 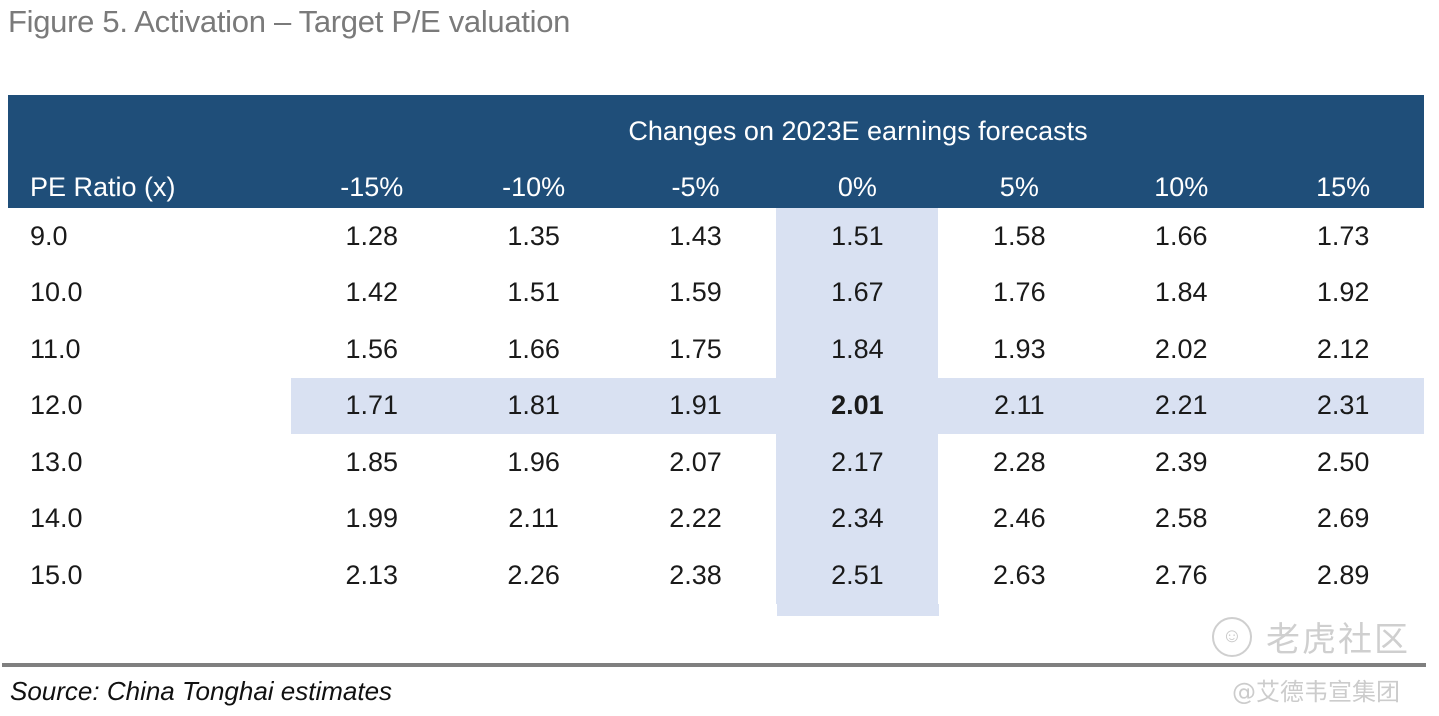 I want to click on pe-ratio-cell: 15.0, so click(x=56, y=574).